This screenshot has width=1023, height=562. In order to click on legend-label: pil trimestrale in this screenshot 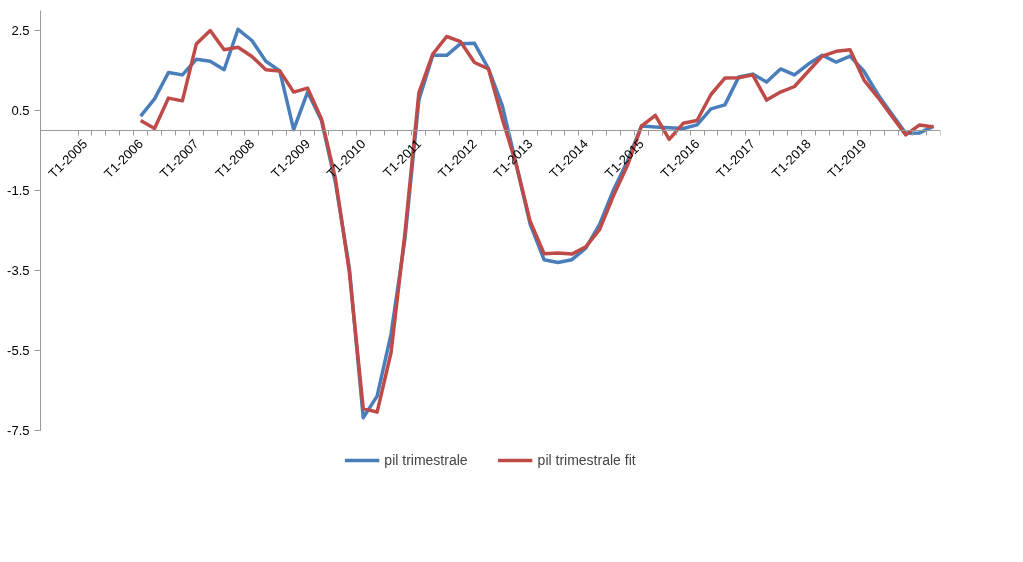, I will do `click(426, 460)`.